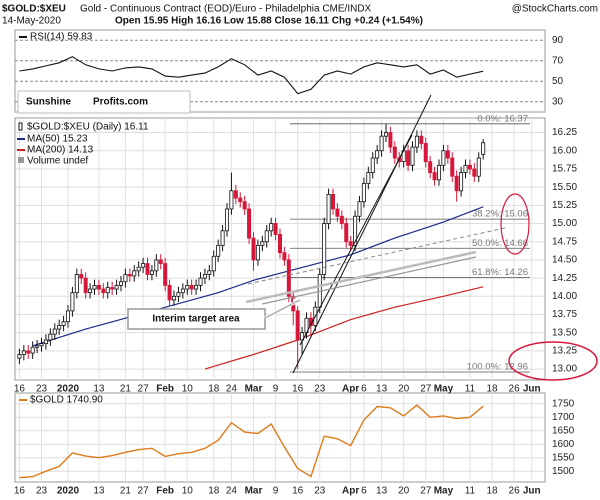 Image resolution: width=600 pixels, height=500 pixels. I want to click on trend-line, so click(362, 234).